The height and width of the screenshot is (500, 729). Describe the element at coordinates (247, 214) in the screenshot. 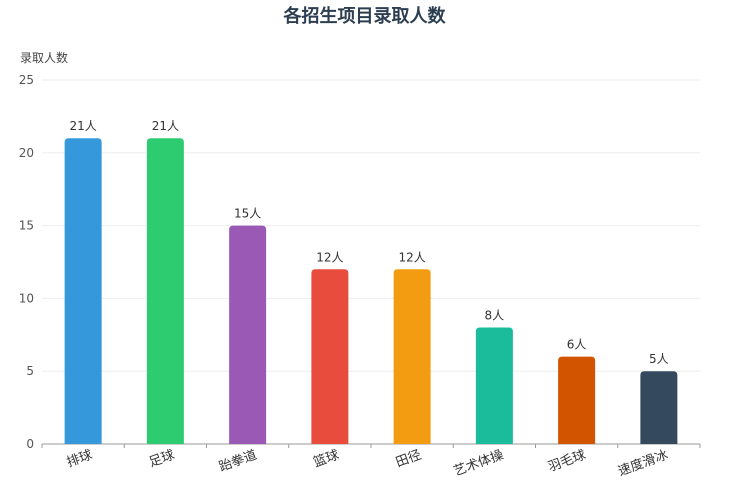

I see `data-label: 15人` at that location.